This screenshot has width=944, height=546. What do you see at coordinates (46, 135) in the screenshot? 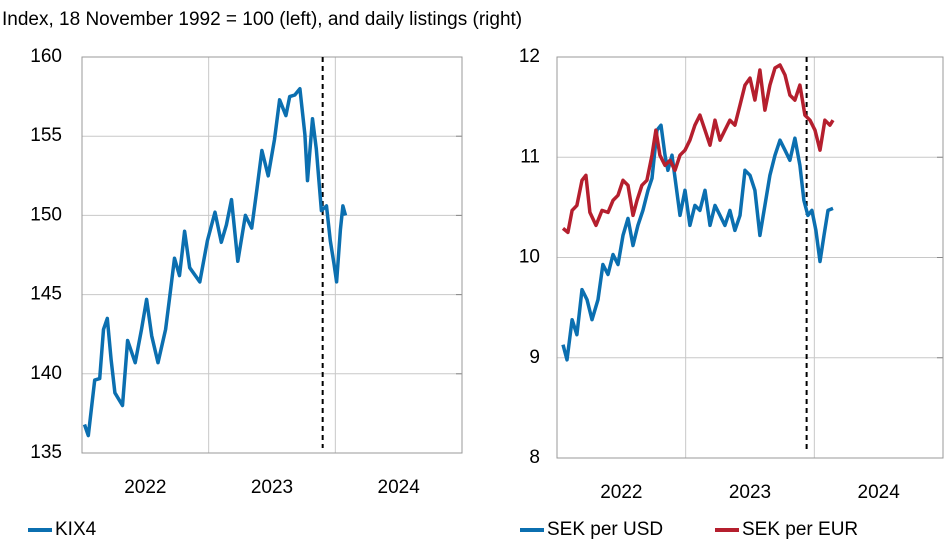
I see `y-tick-label: 155` at bounding box center [46, 135].